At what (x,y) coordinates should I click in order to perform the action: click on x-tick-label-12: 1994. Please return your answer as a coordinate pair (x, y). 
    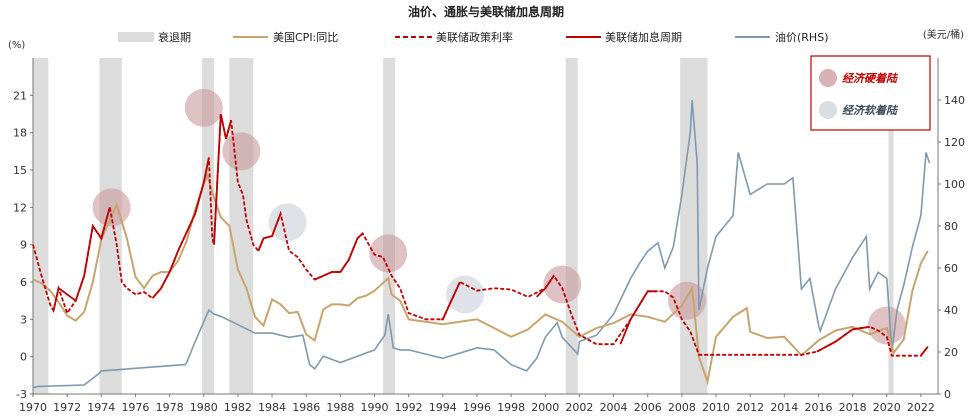
    Looking at the image, I should click on (443, 407).